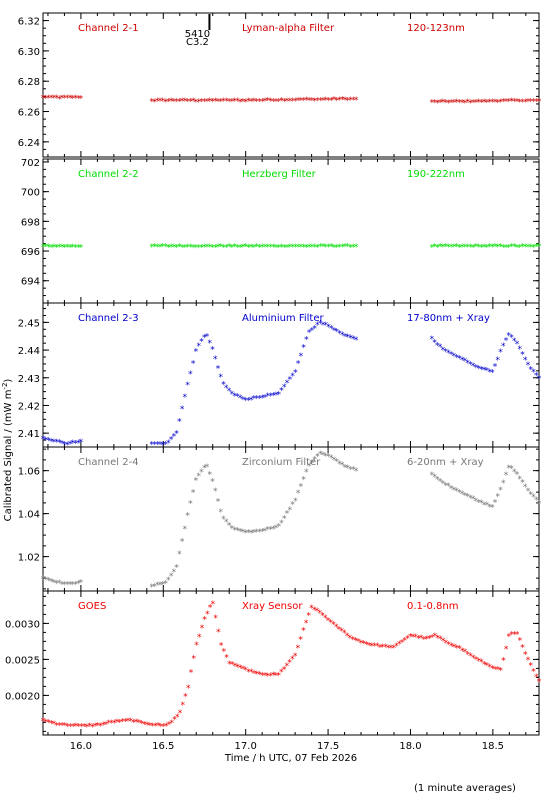 Image resolution: width=550 pixels, height=800 pixels. What do you see at coordinates (7, 450) in the screenshot?
I see `y-axis-label: Calibrated Signal / (mW m-2)` at bounding box center [7, 450].